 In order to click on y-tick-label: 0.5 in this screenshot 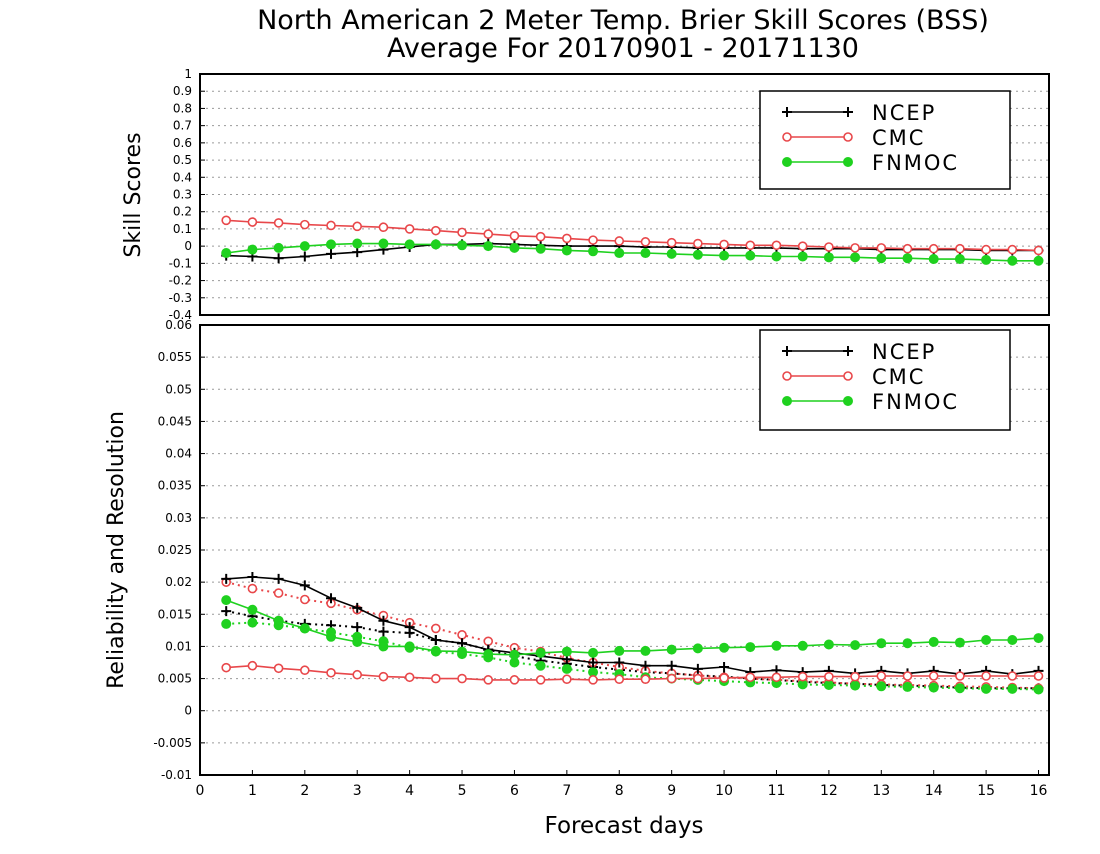, I will do `click(182, 160)`.